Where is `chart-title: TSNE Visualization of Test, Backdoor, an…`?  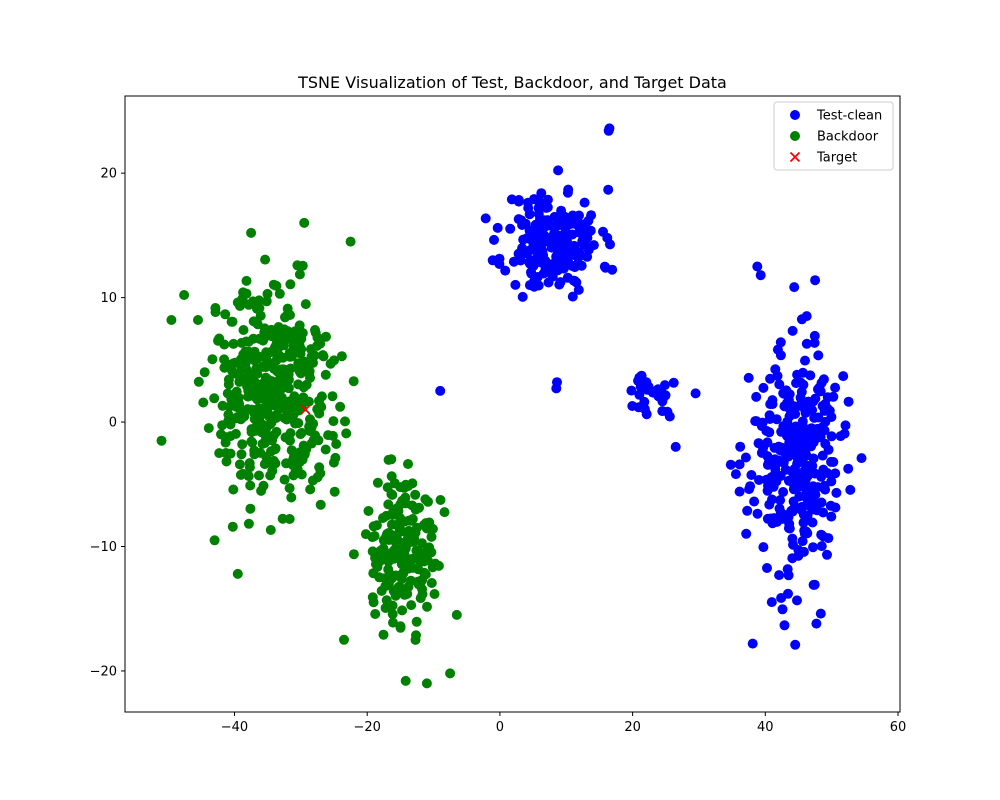 chart-title: TSNE Visualization of Test, Backdoor, an… is located at coordinates (512, 82).